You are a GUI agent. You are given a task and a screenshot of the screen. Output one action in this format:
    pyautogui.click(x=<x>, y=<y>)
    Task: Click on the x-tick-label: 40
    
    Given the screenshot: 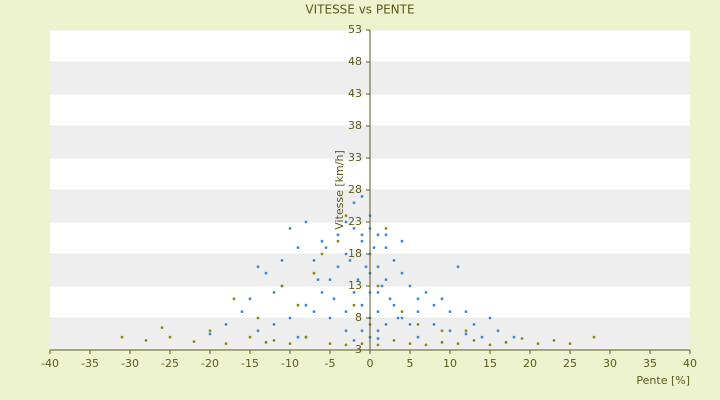 What is the action you would take?
    pyautogui.click(x=690, y=363)
    